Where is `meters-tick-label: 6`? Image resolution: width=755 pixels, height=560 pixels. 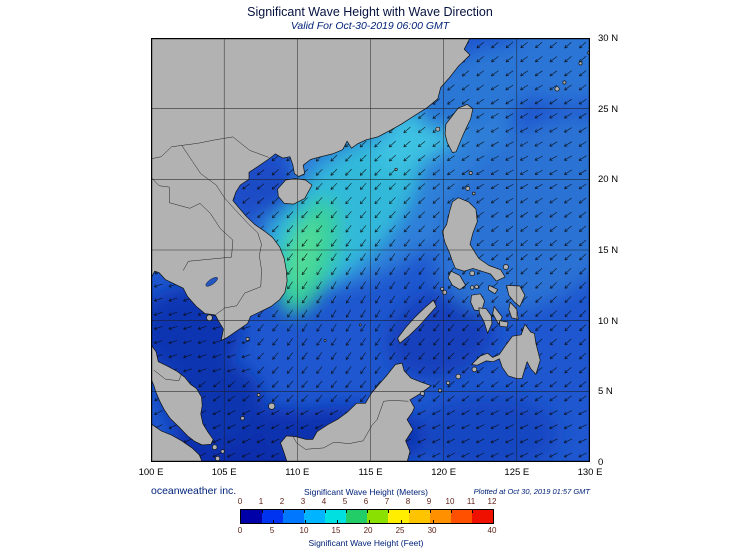 meters-tick-label: 6 is located at coordinates (366, 501).